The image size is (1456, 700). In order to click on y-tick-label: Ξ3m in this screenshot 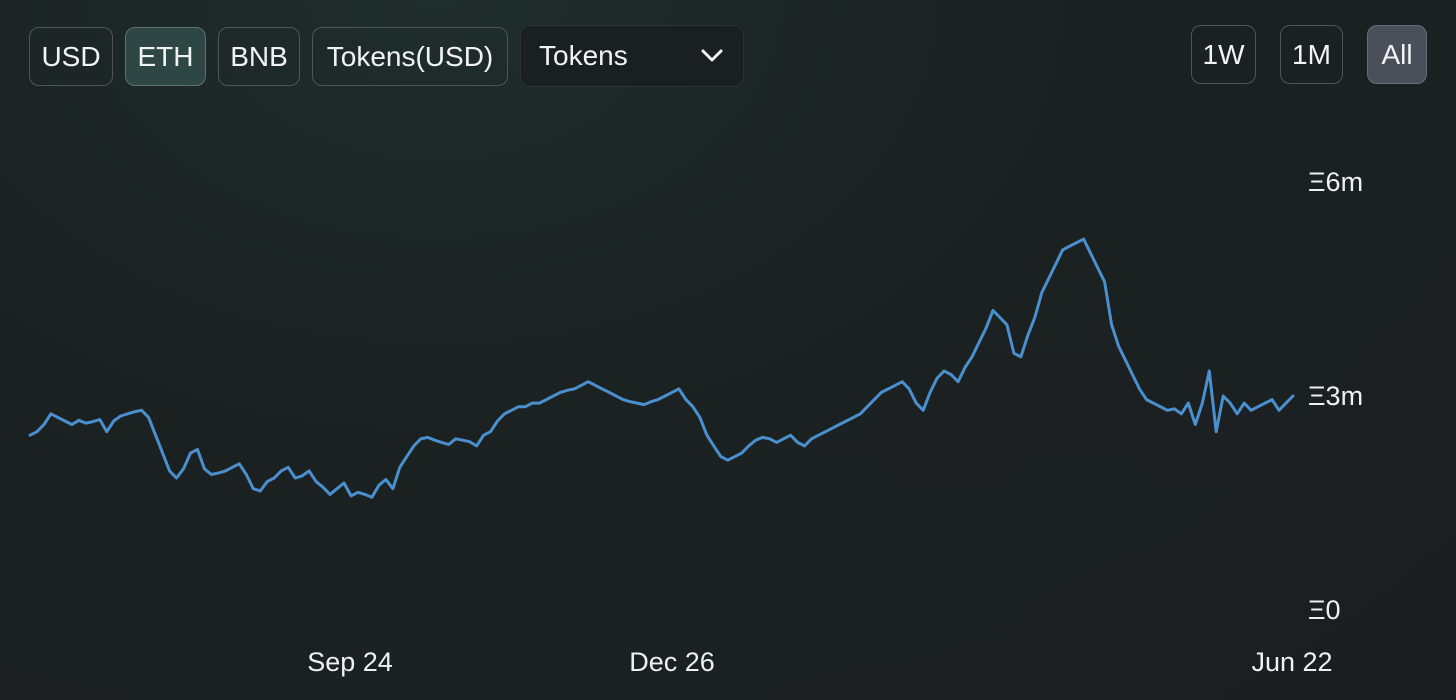, I will do `click(1335, 396)`.